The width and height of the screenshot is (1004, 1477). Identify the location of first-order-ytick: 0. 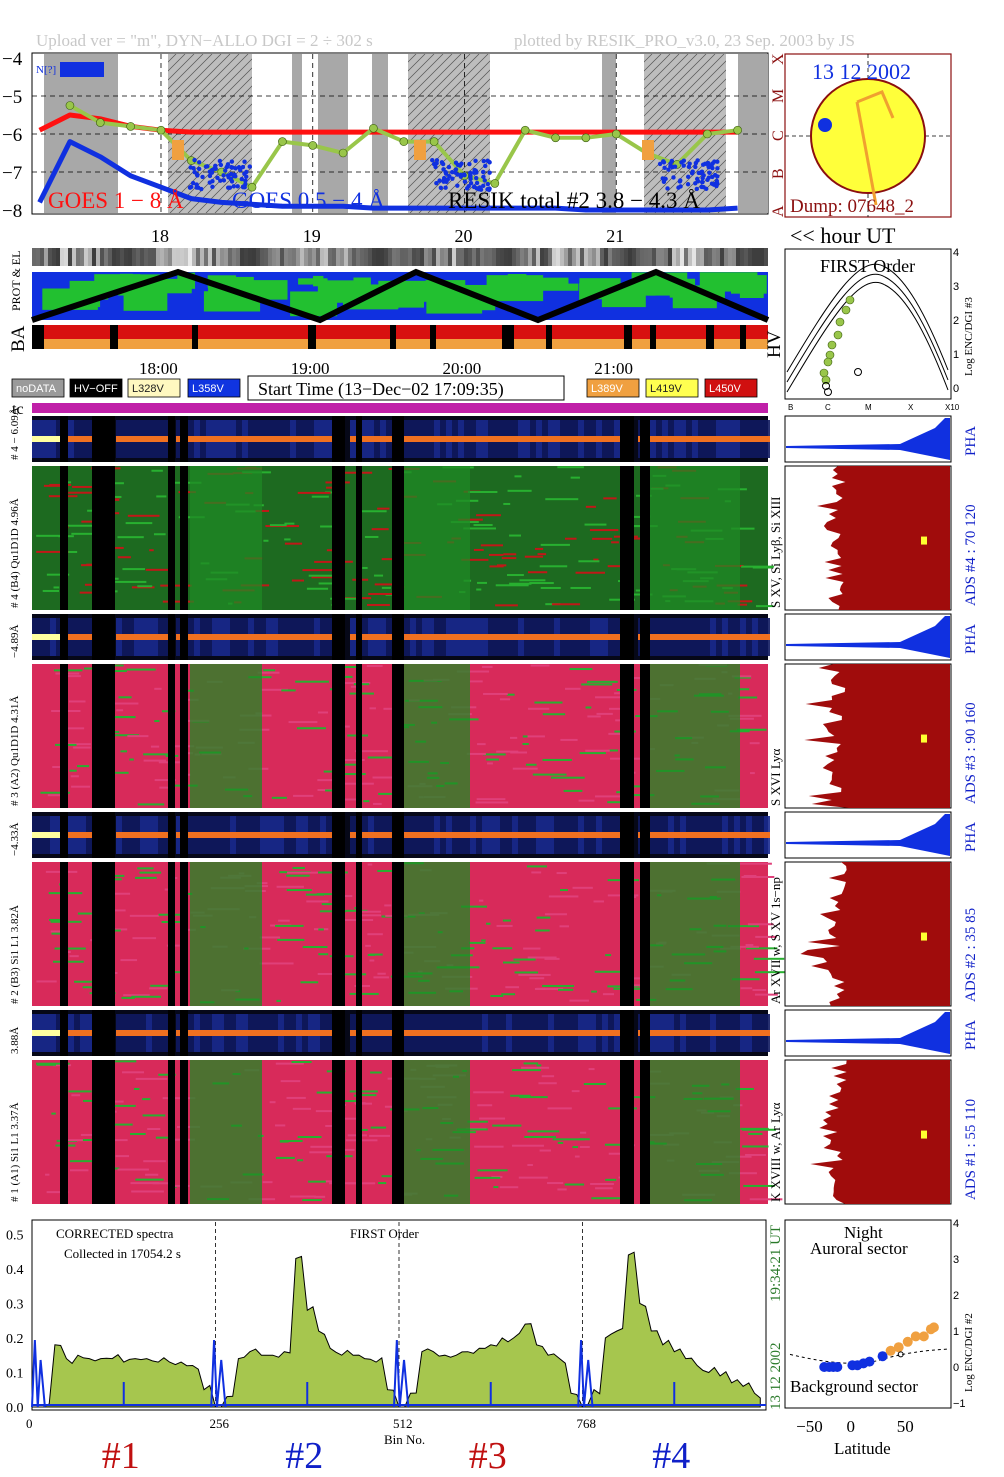
(956, 389).